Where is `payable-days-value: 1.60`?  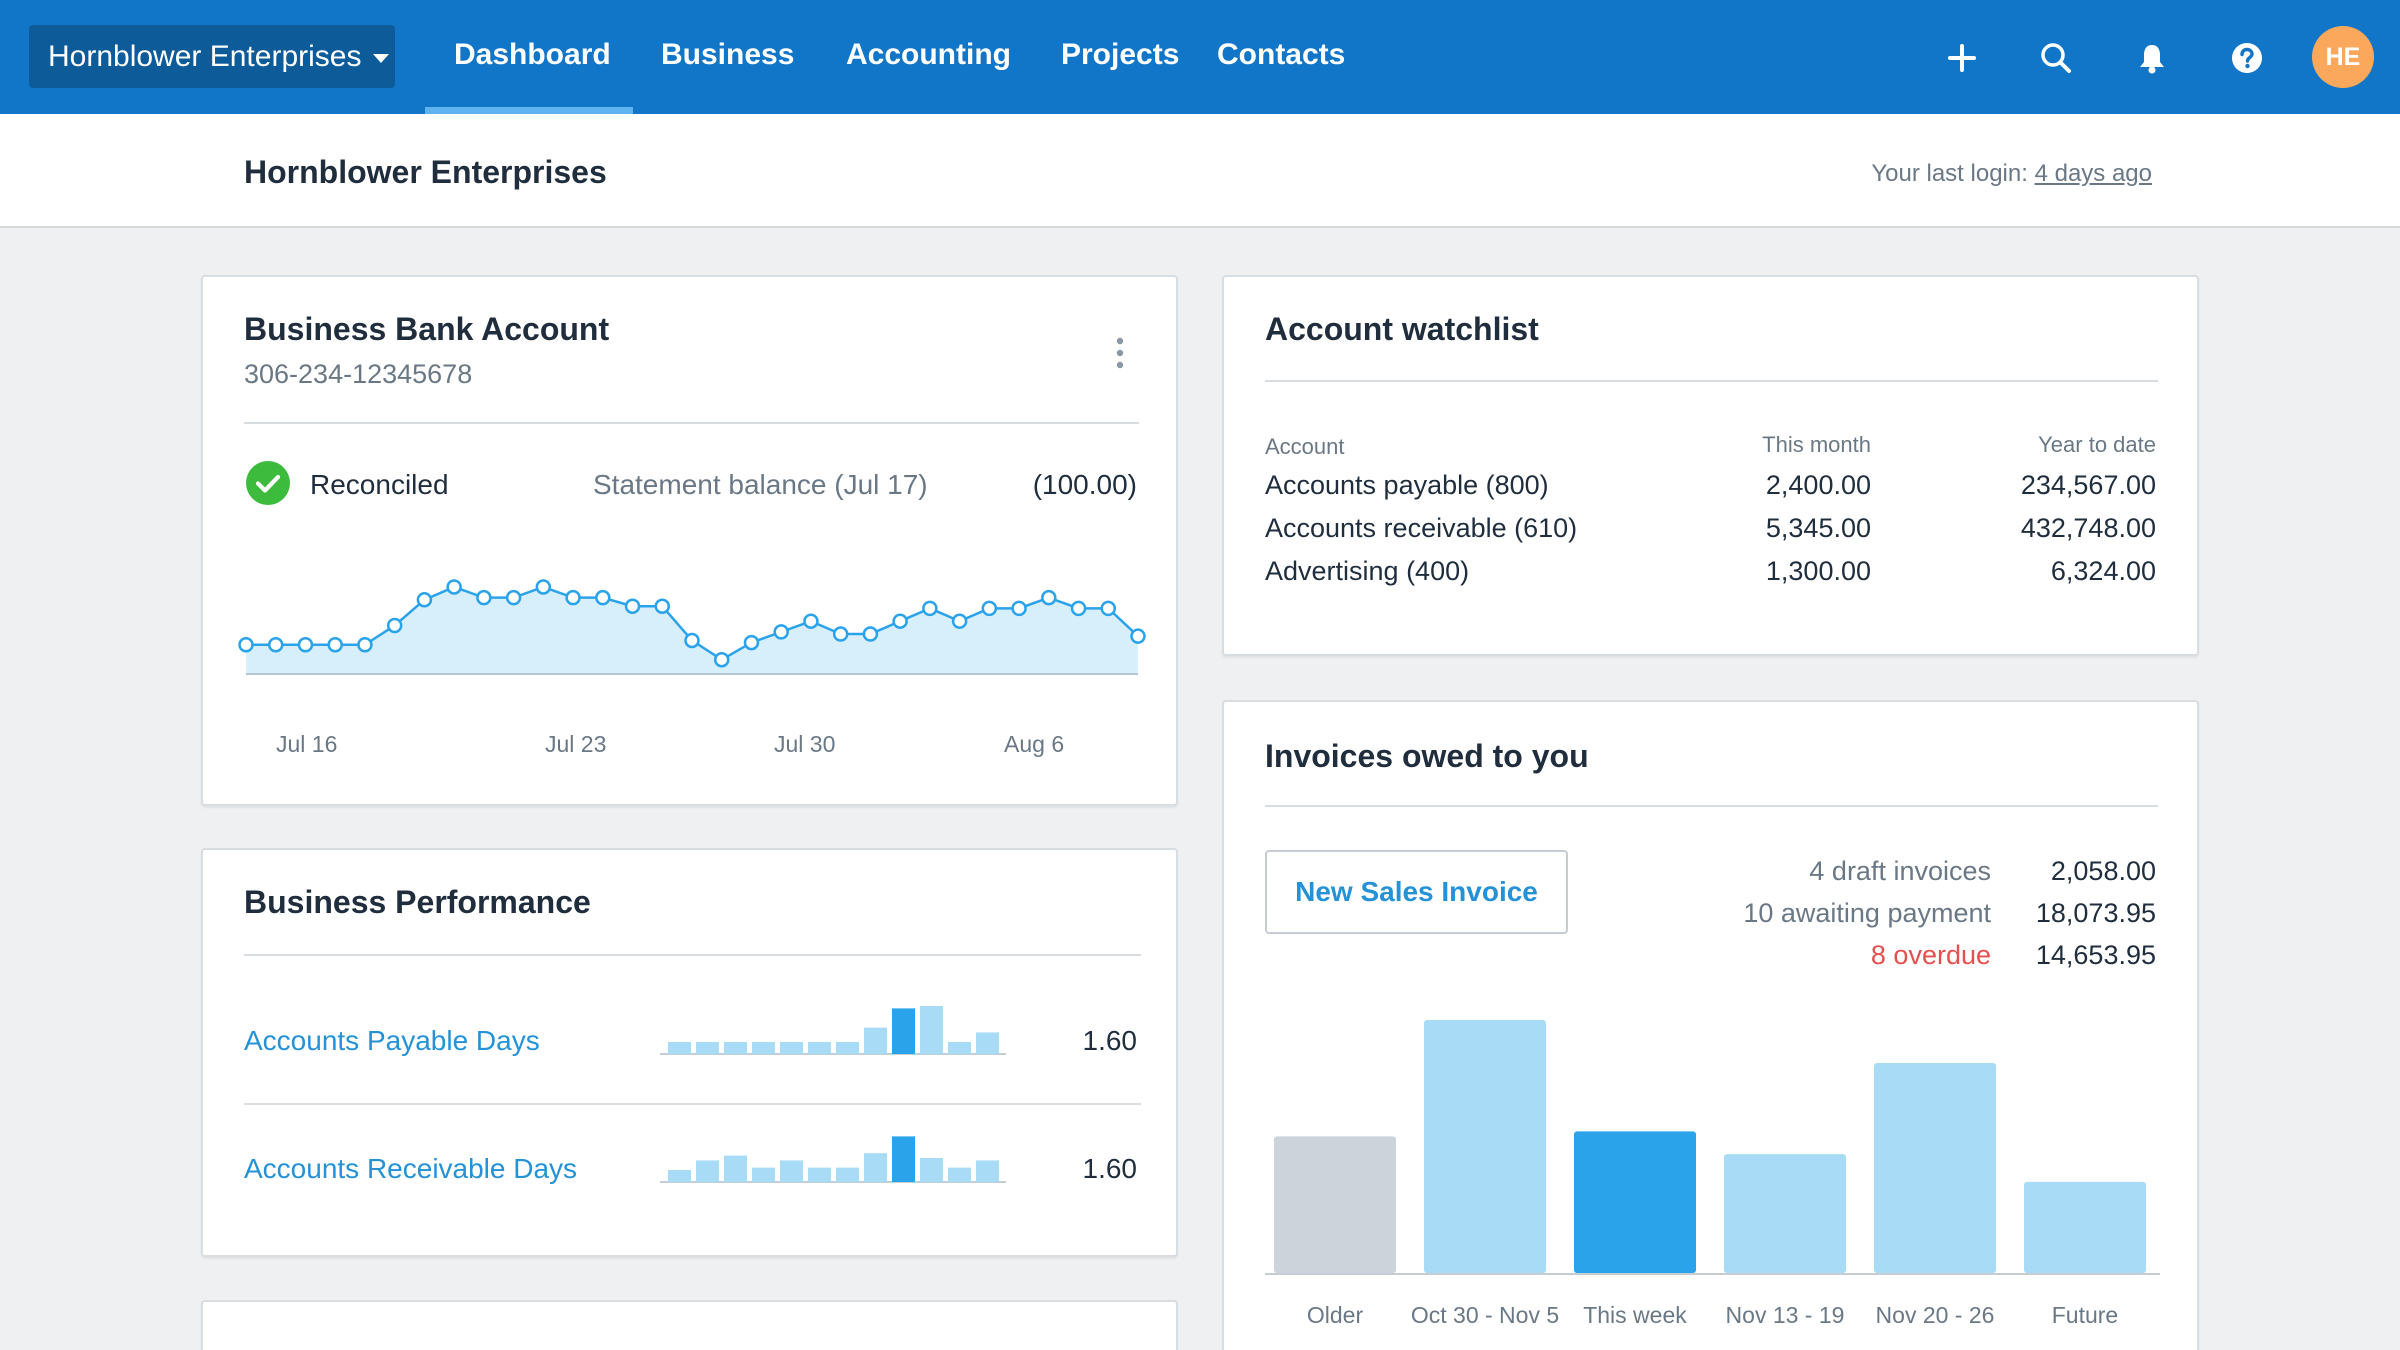
payable-days-value: 1.60 is located at coordinates (1110, 1040).